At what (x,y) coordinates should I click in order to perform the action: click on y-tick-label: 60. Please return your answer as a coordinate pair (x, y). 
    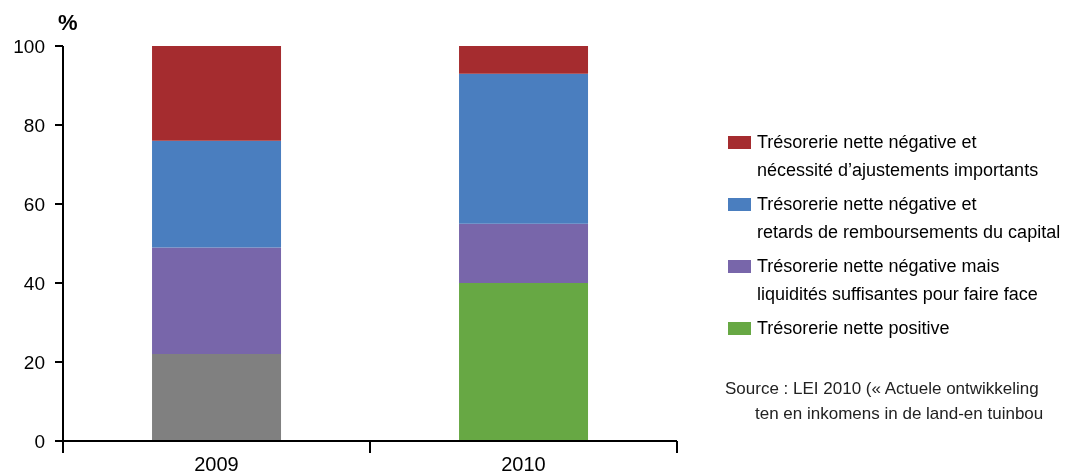
    Looking at the image, I should click on (34, 204).